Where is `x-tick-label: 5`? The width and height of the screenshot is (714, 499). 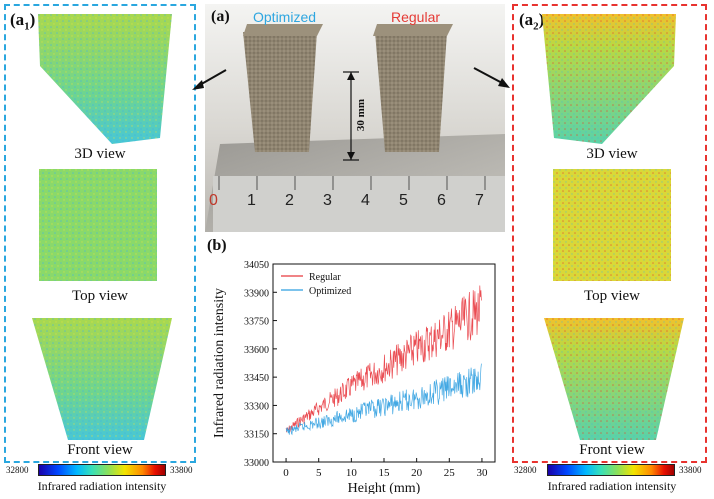 x-tick-label: 5 is located at coordinates (319, 473).